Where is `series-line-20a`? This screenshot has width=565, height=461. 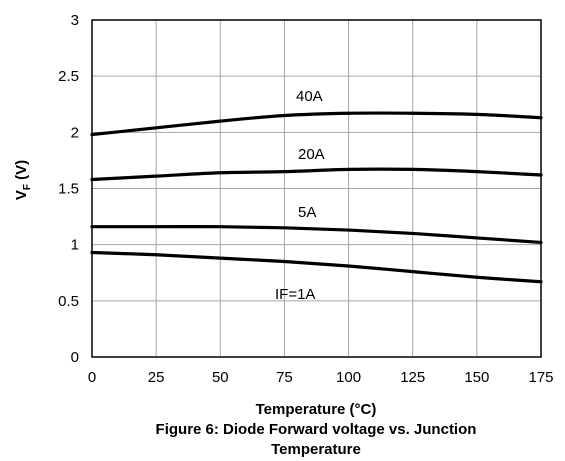 series-line-20a is located at coordinates (316, 174).